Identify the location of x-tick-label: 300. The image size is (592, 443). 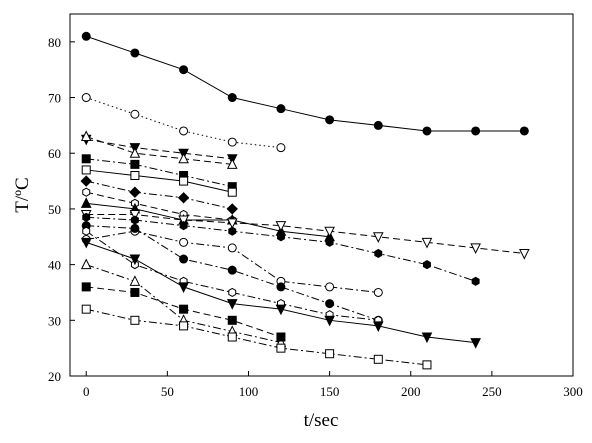
(573, 391).